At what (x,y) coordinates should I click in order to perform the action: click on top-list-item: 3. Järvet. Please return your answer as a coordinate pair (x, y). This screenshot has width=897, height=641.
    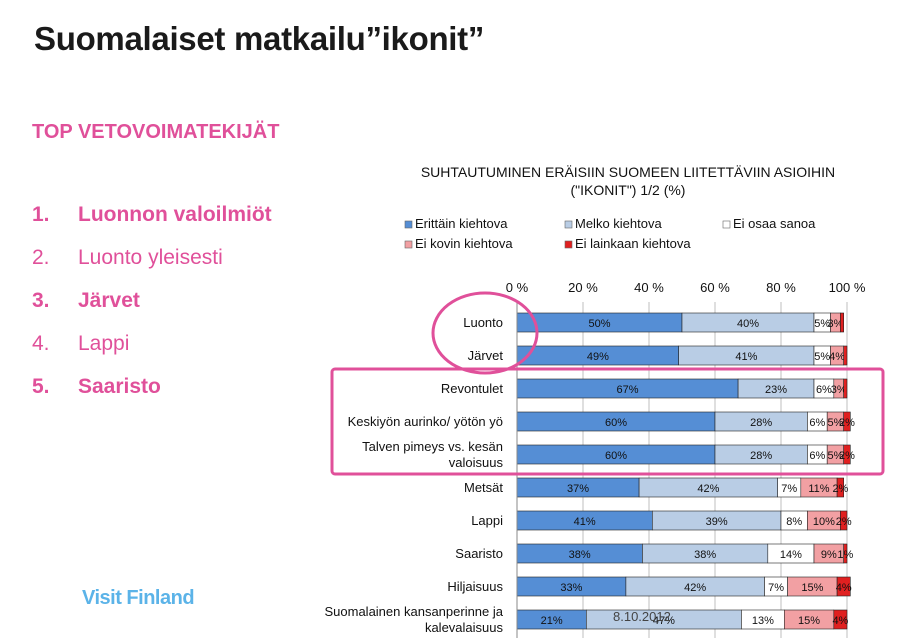
    Looking at the image, I should click on (152, 310).